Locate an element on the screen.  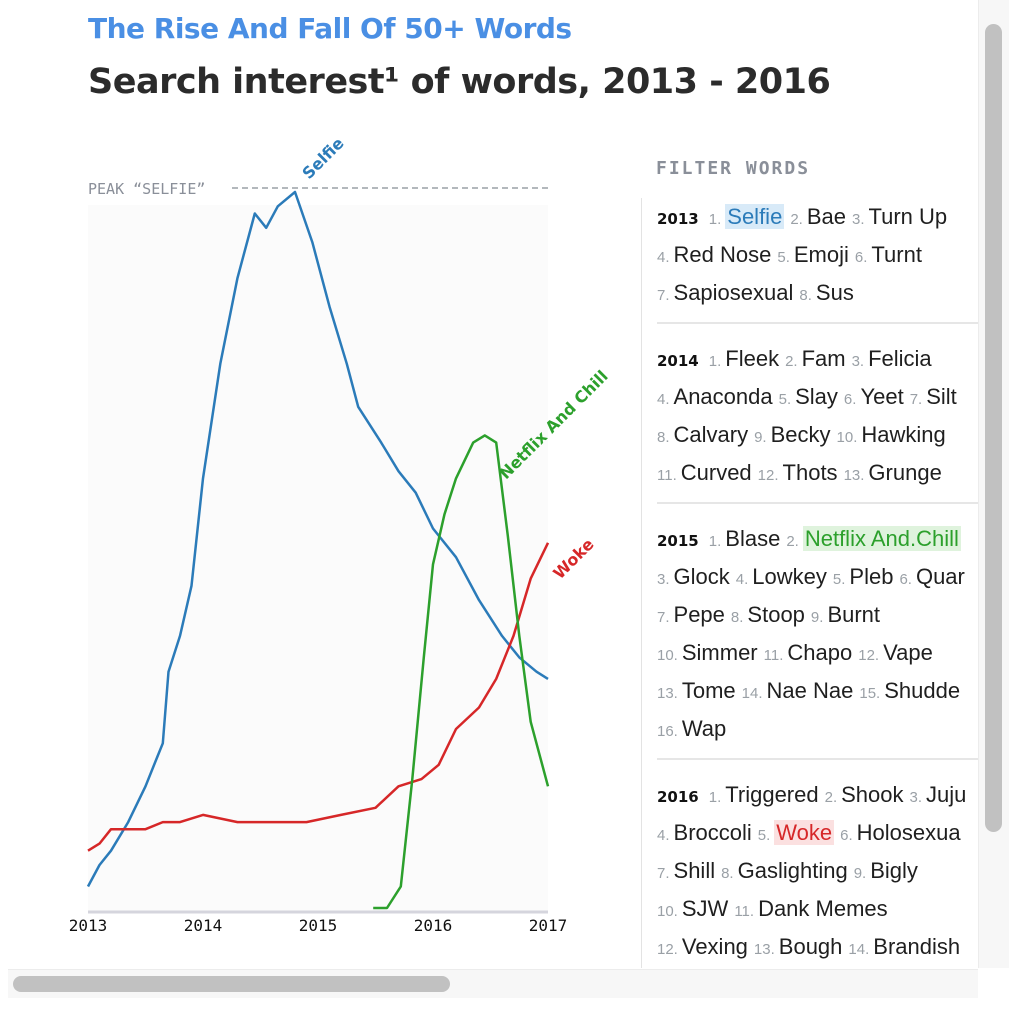
word-rank: 2. is located at coordinates (791, 361).